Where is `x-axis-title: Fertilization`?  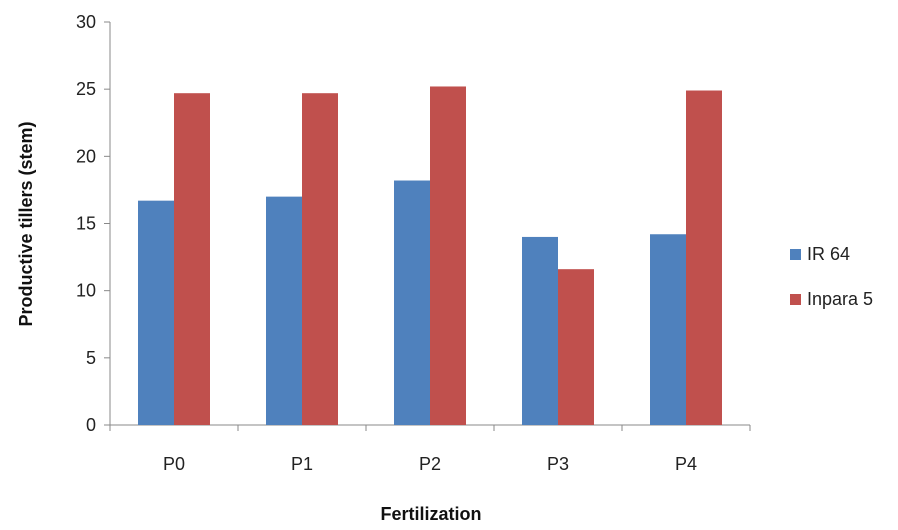 x-axis-title: Fertilization is located at coordinates (430, 514).